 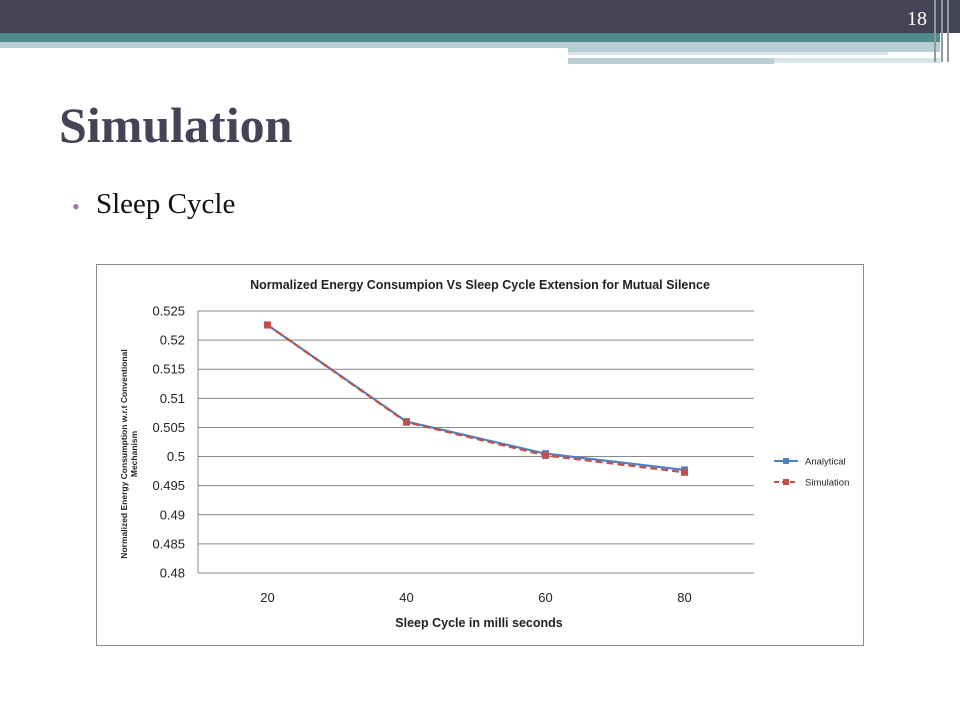 I want to click on header-accent-band, so click(x=470, y=37).